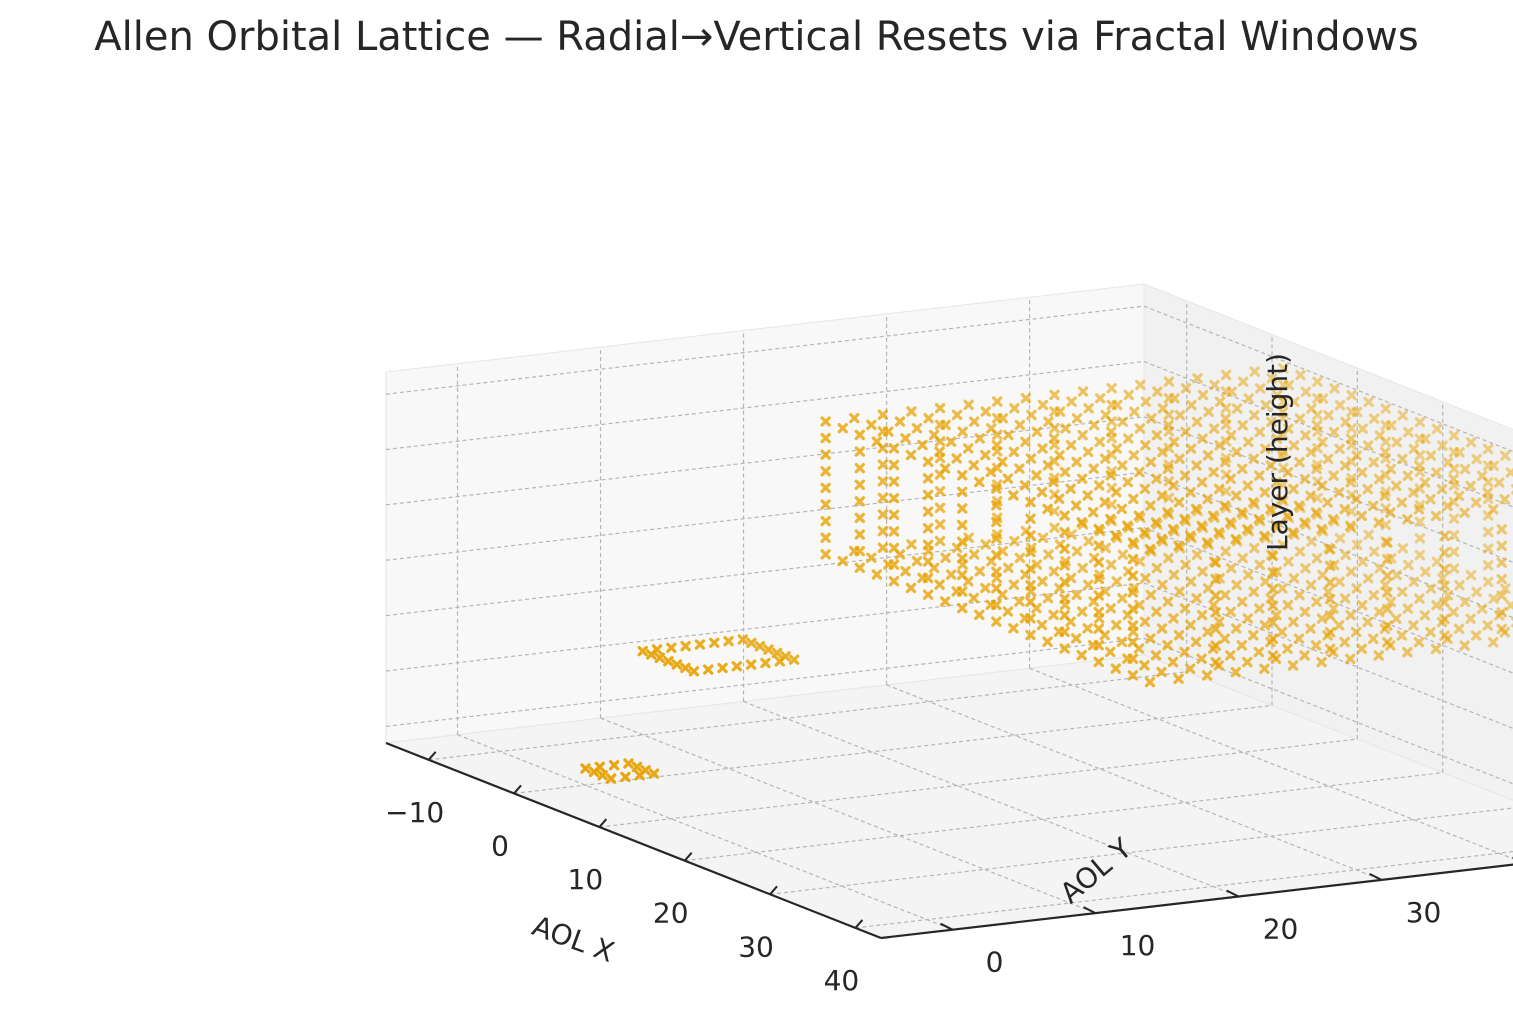 The width and height of the screenshot is (1513, 1027). Describe the element at coordinates (1134, 782) in the screenshot. I see `grid-y-floor` at that location.